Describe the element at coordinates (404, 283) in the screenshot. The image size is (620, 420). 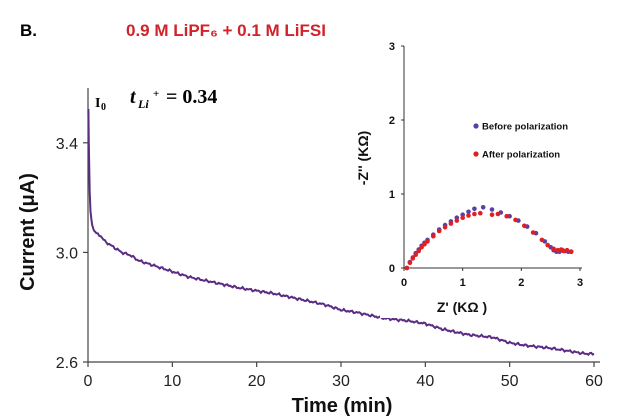
I see `inset-x-tick-label: 0` at that location.